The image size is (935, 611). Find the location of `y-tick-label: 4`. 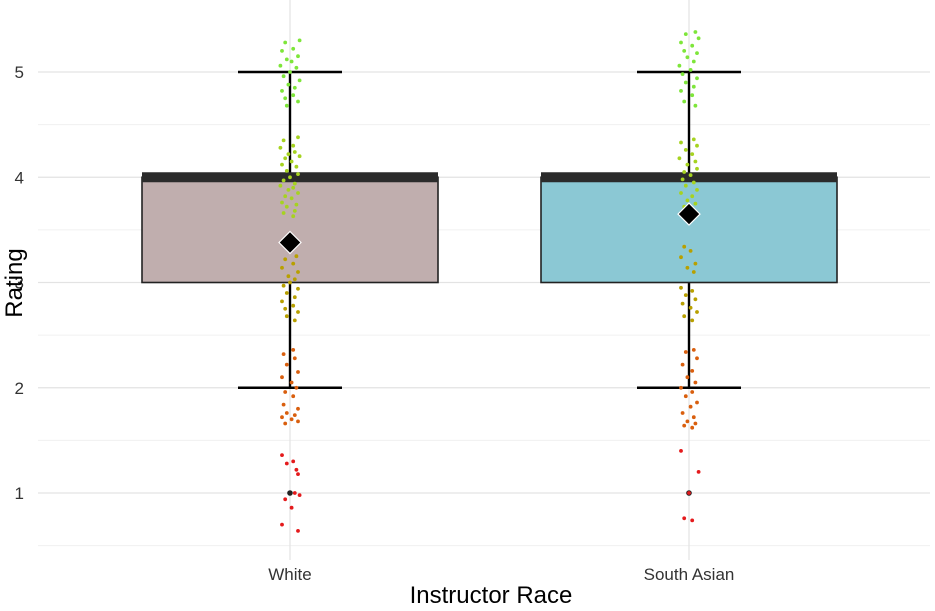

y-tick-label: 4 is located at coordinates (19, 177).